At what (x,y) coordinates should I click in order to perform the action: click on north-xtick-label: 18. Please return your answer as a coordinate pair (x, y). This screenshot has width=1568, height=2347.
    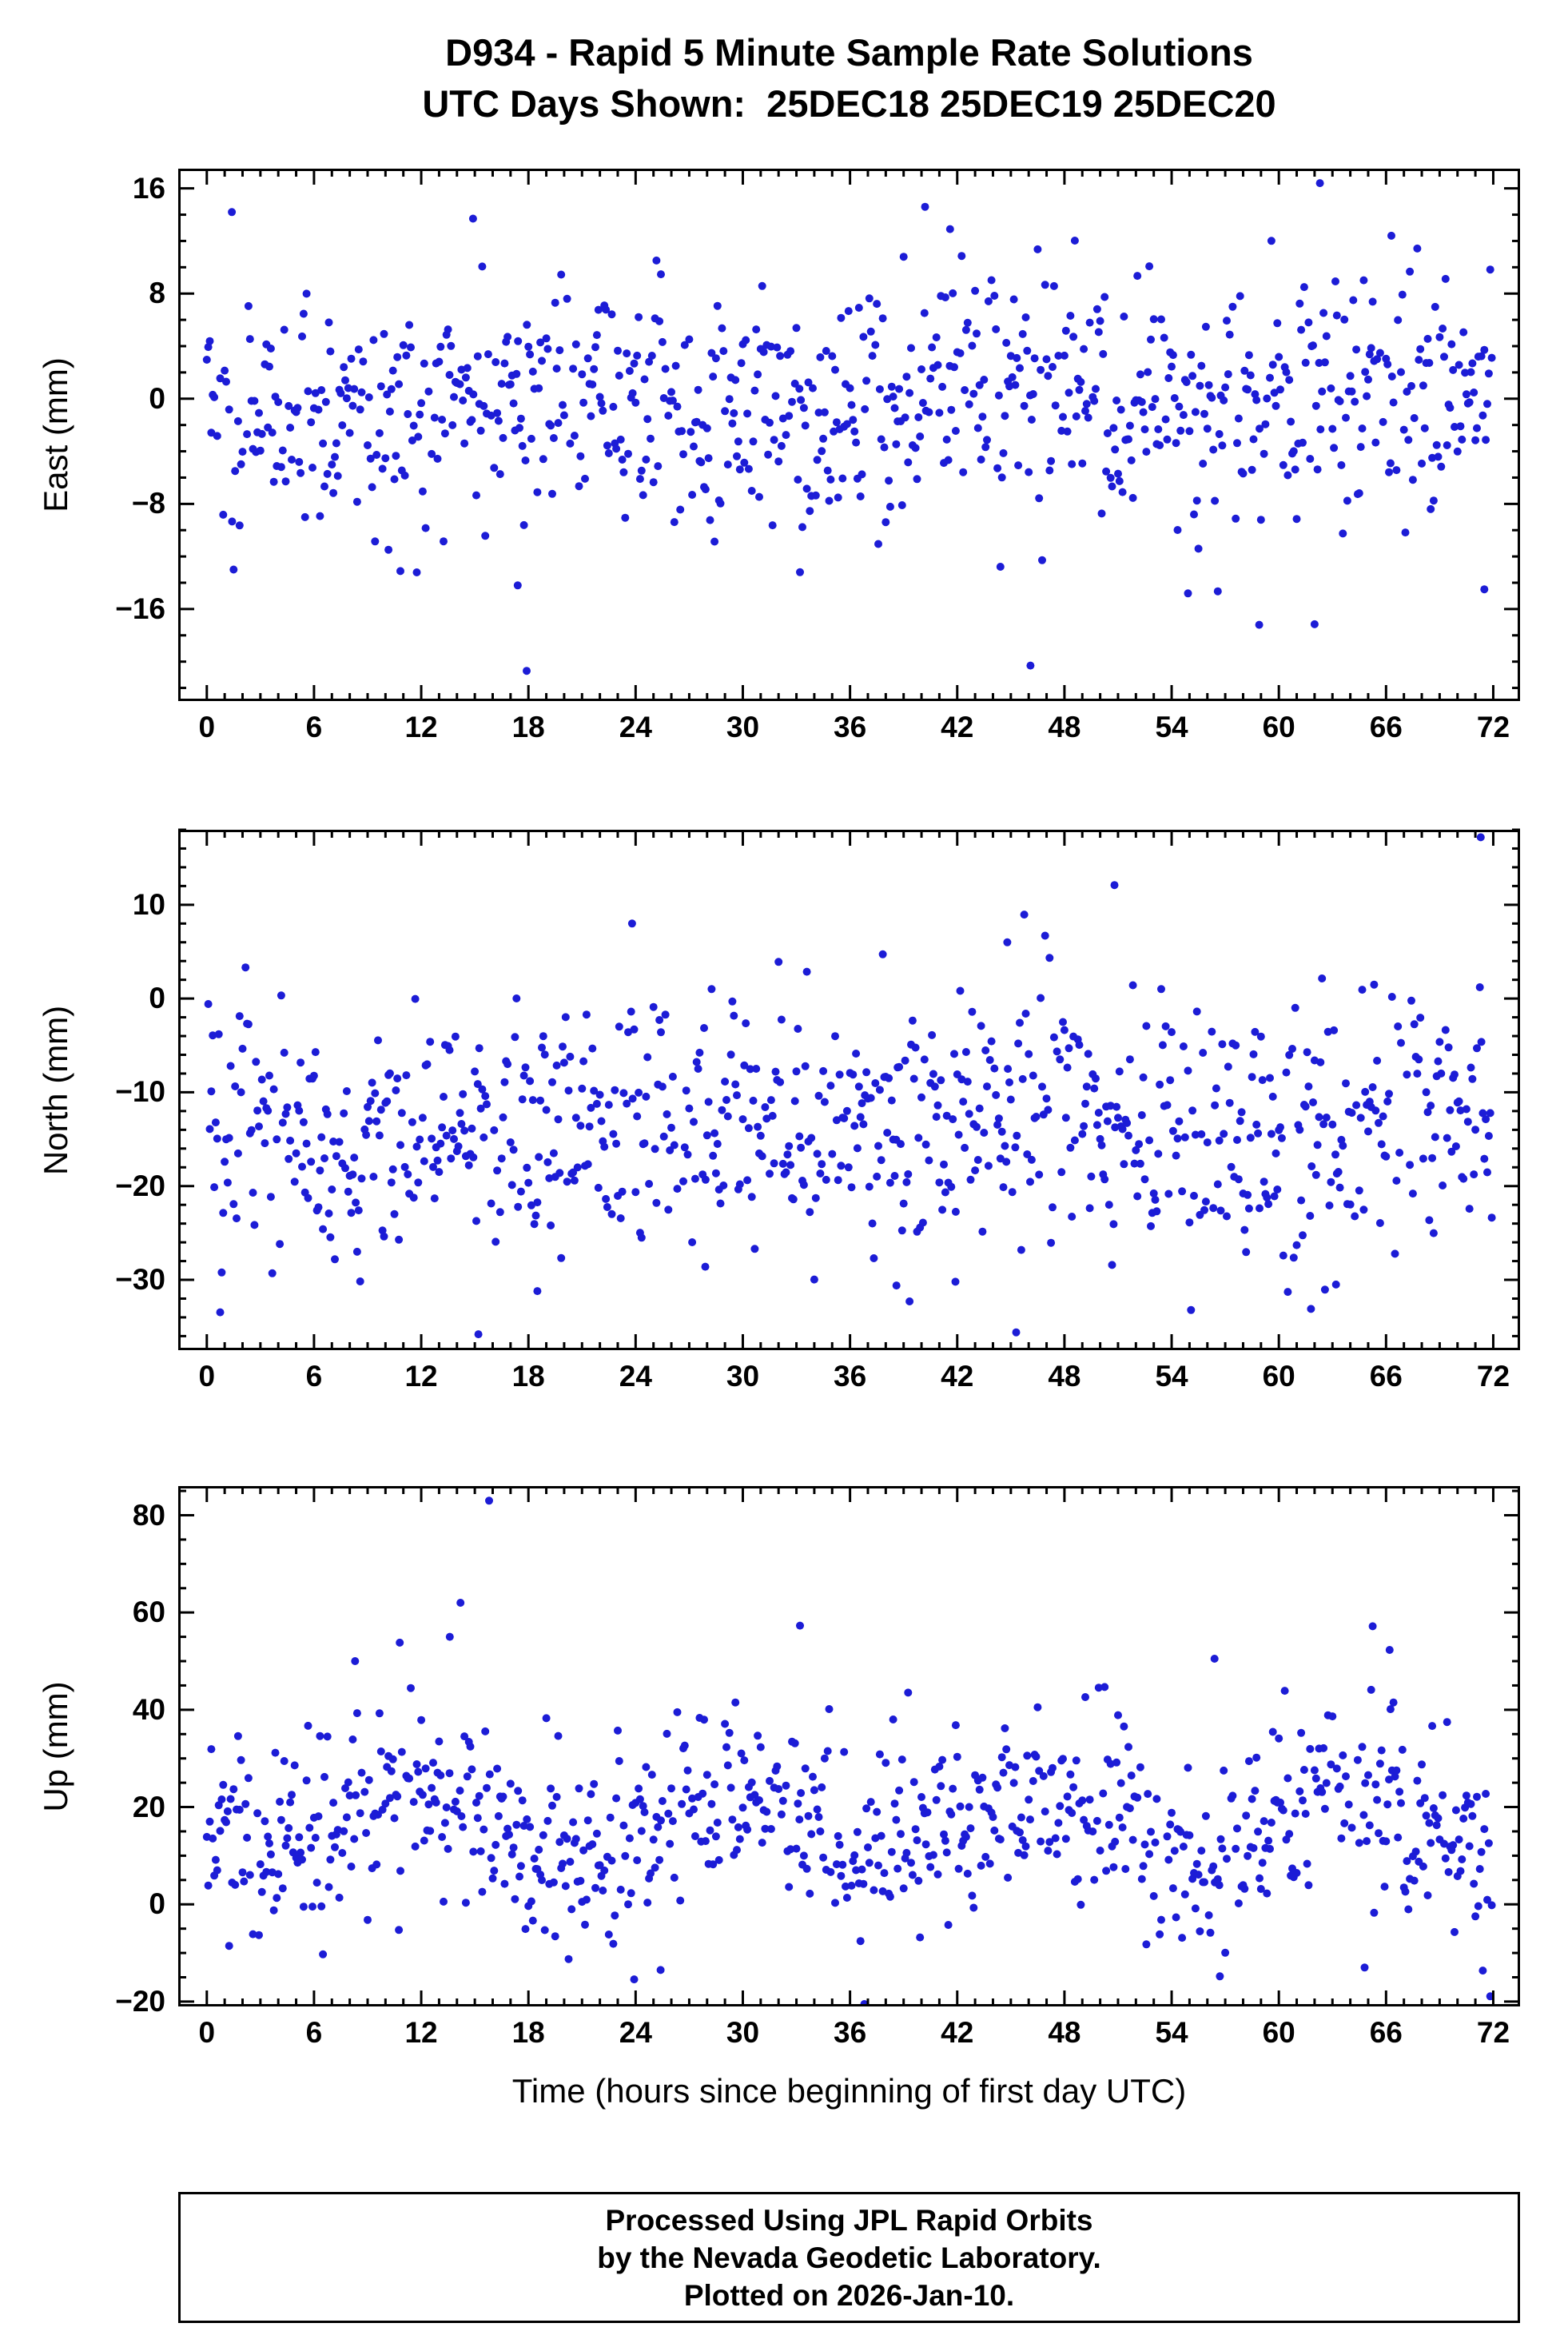
    Looking at the image, I should click on (528, 1377).